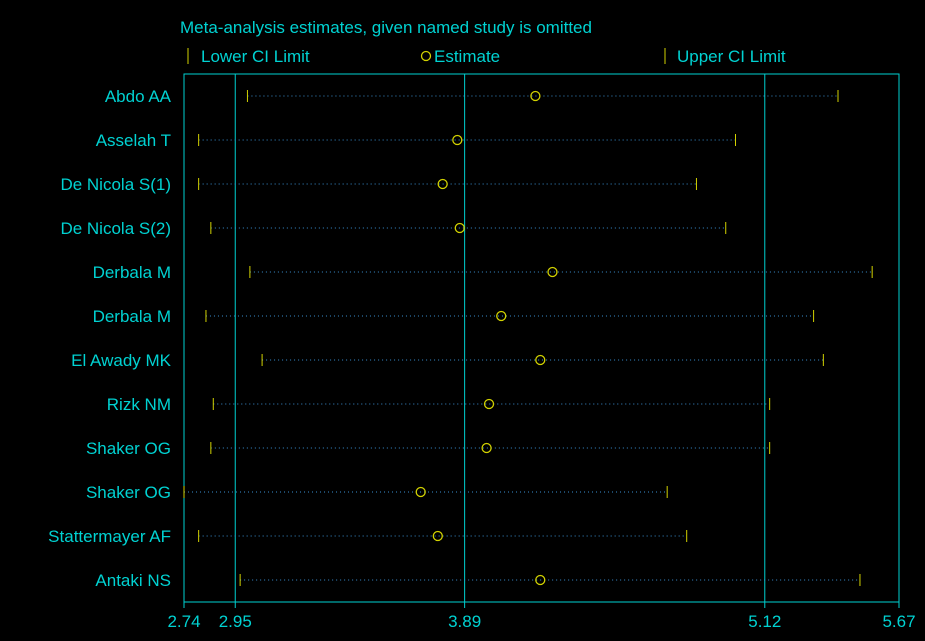  Describe the element at coordinates (115, 184) in the screenshot. I see `study-label: De Nicola S(1)` at that location.